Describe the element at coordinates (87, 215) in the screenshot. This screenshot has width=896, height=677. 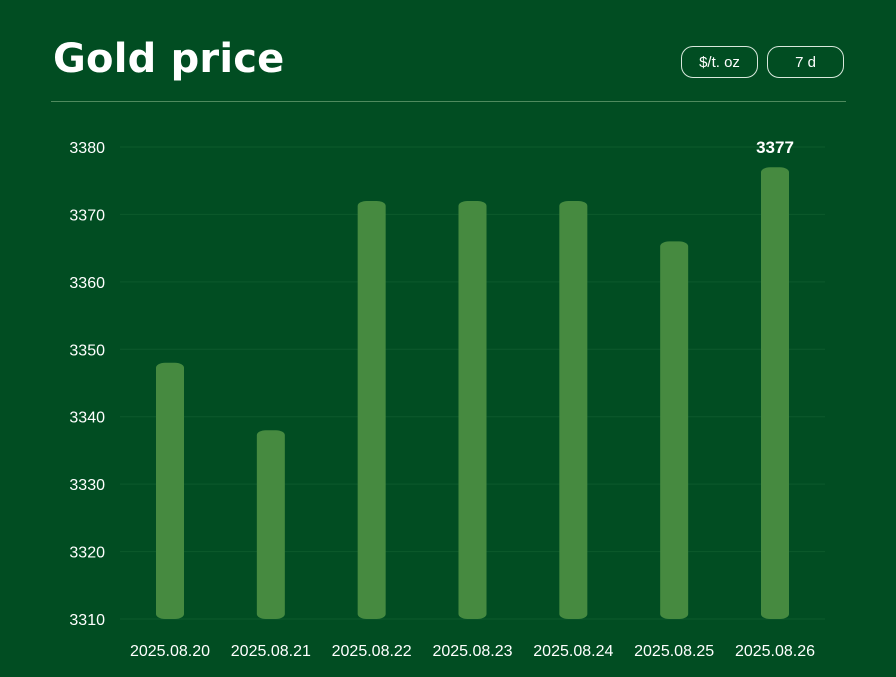
I see `y-tick-label: 3370` at that location.